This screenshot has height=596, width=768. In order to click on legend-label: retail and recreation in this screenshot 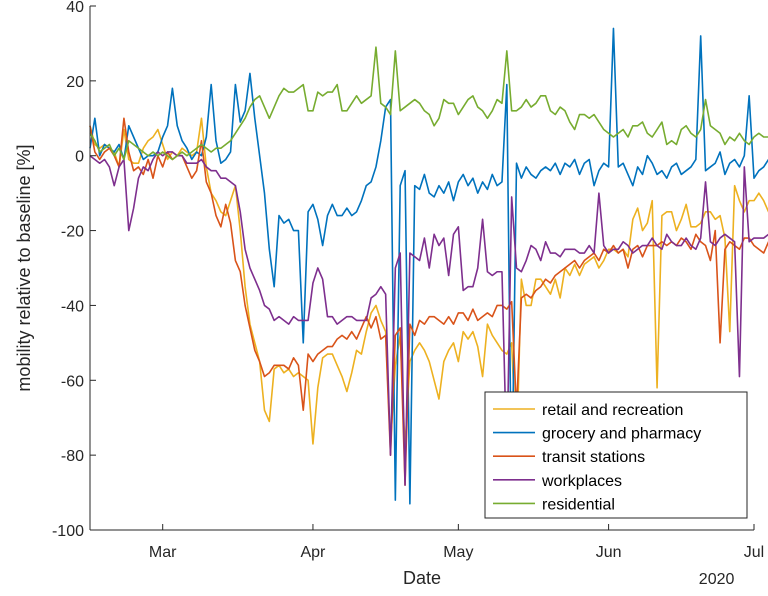, I will do `click(612, 410)`.